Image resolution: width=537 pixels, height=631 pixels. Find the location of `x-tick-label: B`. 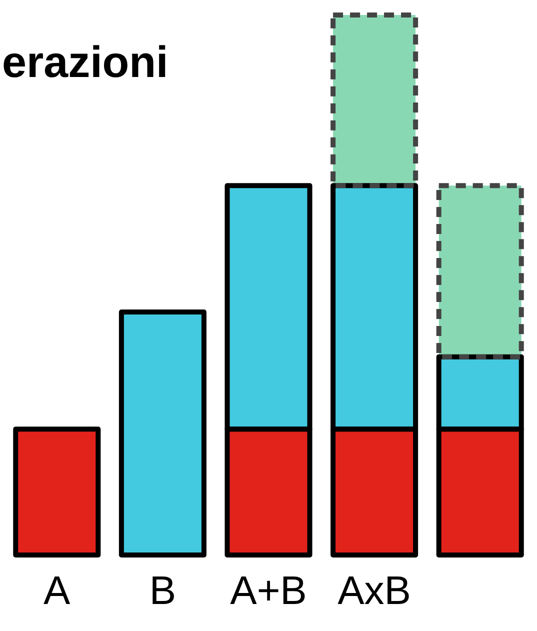

x-tick-label: B is located at coordinates (162, 591).